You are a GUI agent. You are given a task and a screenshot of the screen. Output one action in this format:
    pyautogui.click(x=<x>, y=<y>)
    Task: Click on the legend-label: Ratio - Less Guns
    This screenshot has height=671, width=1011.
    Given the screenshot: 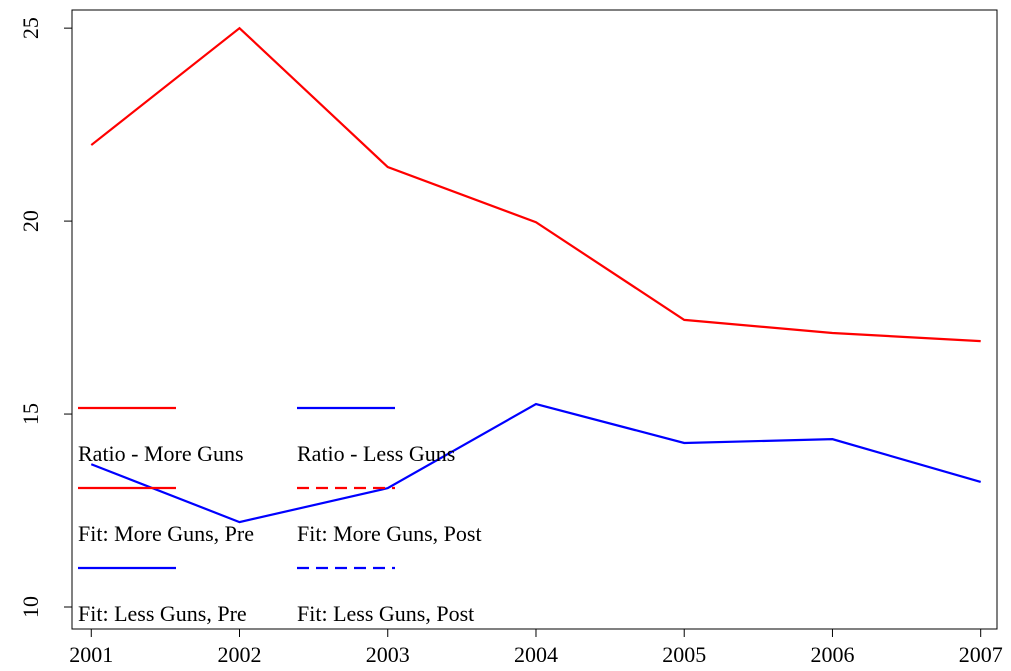 What is the action you would take?
    pyautogui.click(x=376, y=453)
    